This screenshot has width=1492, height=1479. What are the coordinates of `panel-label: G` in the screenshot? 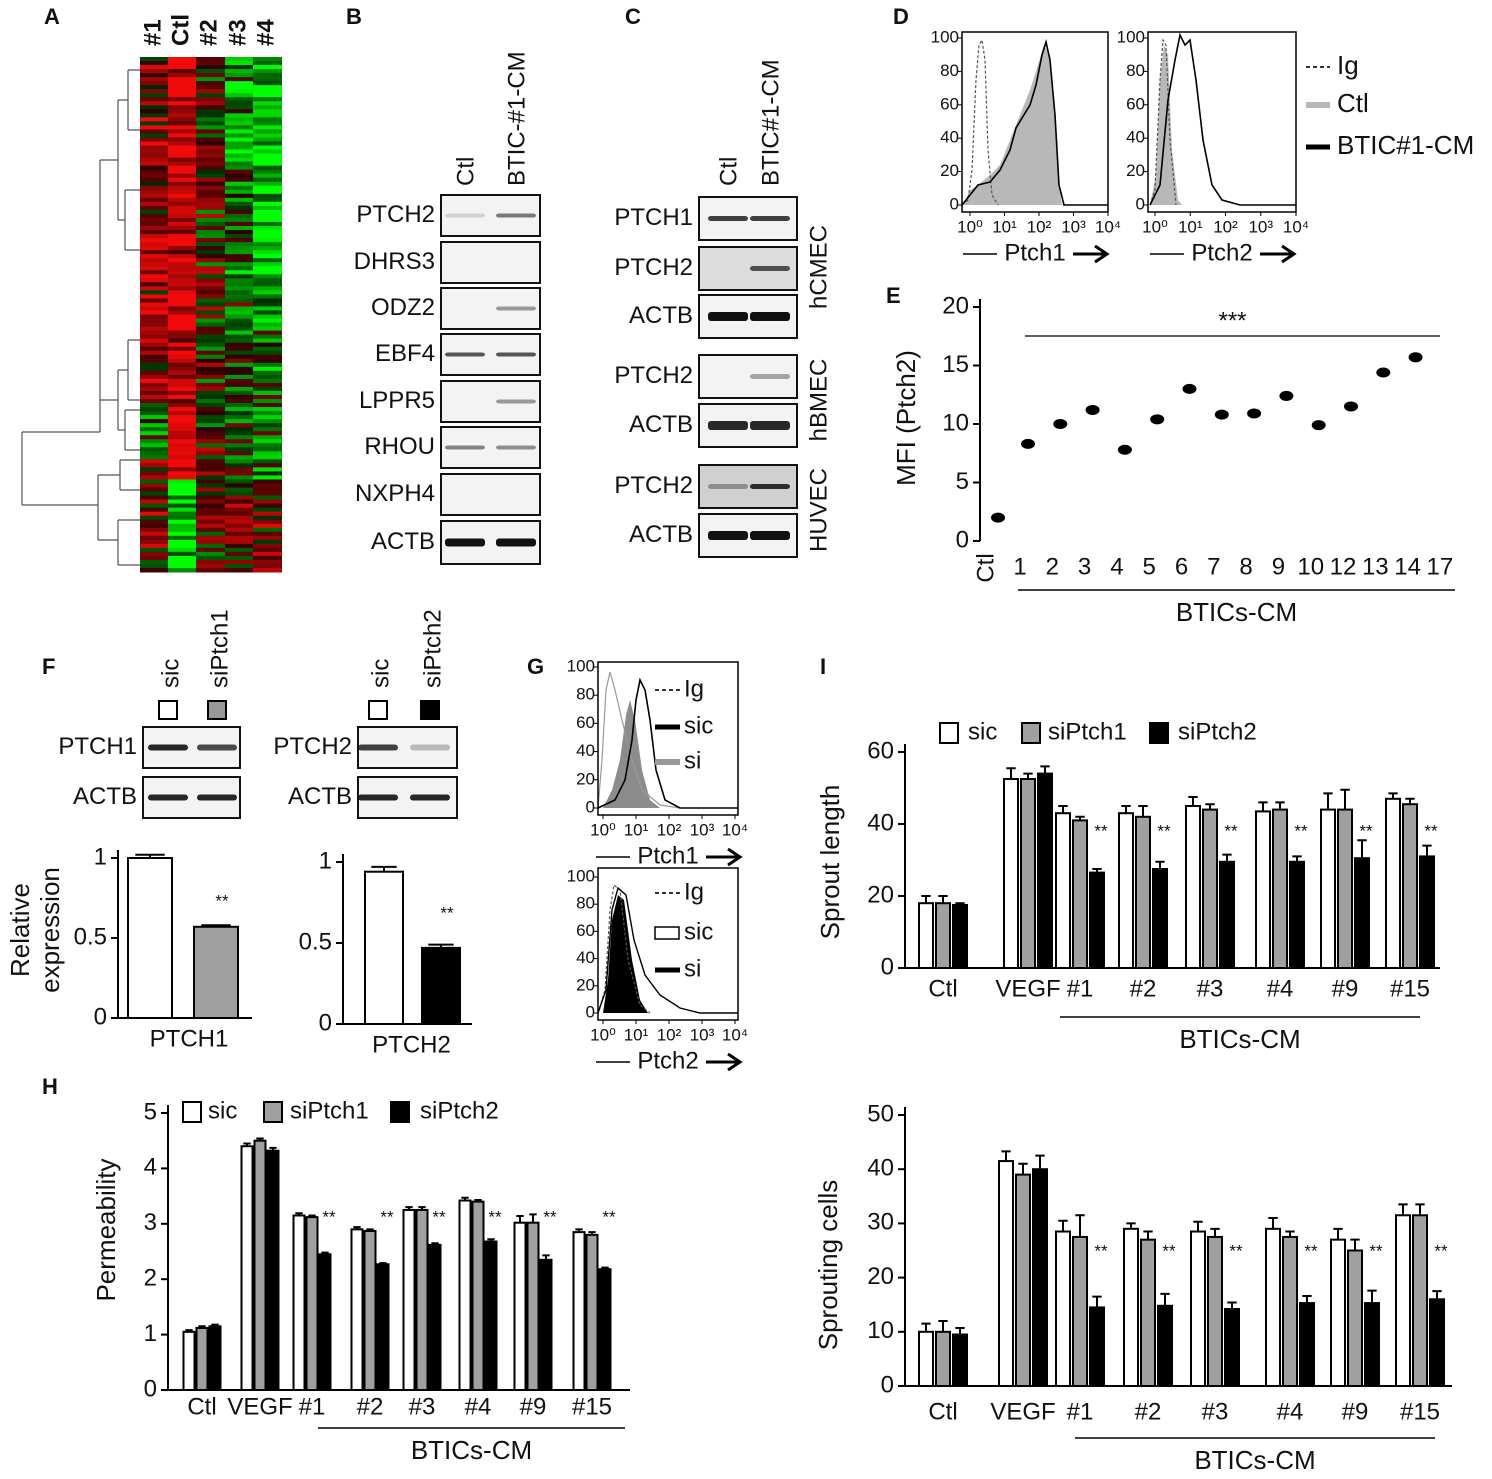 It's located at (535, 666).